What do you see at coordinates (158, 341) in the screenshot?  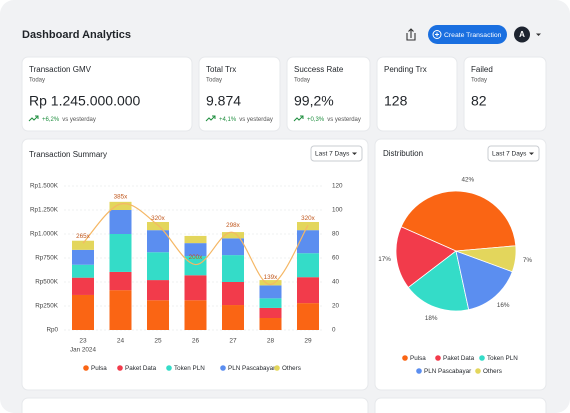 I see `x-tick-label: 25` at bounding box center [158, 341].